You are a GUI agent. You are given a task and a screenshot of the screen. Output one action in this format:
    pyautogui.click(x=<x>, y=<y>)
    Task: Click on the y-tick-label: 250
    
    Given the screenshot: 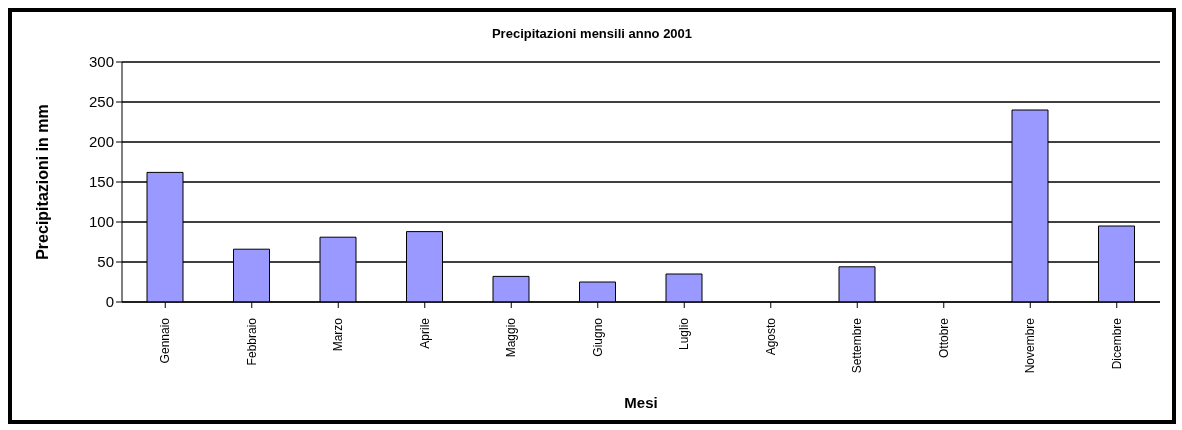 What is the action you would take?
    pyautogui.click(x=101, y=102)
    